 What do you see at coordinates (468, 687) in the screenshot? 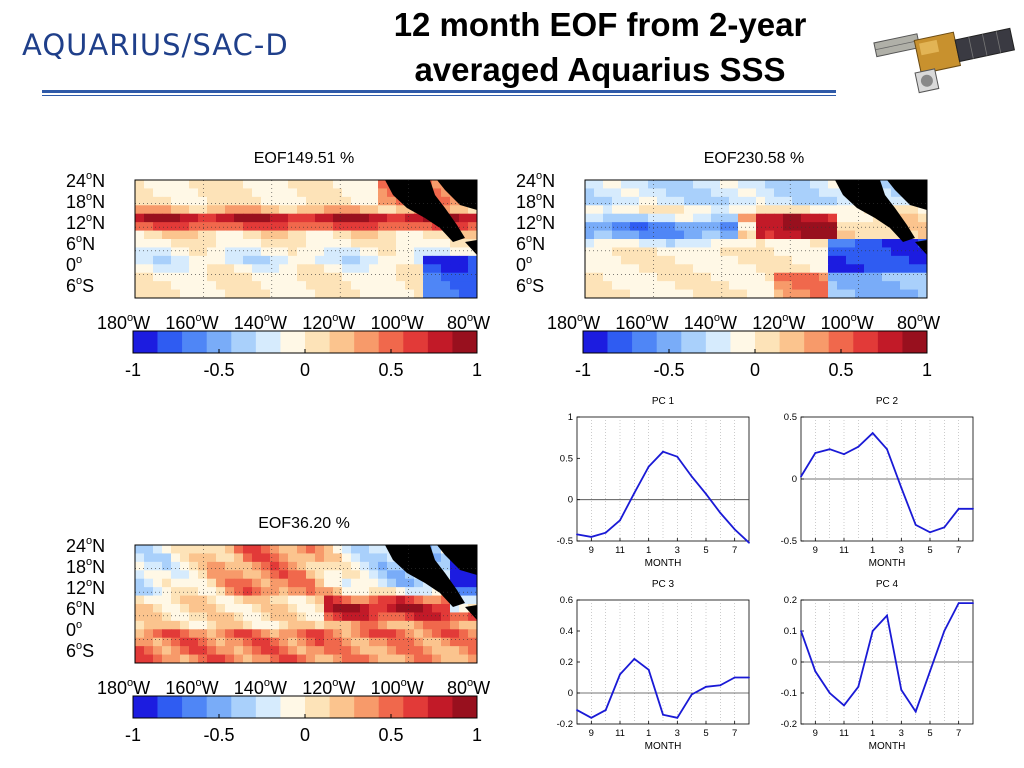
I see `lon-tick-label: 80oW` at bounding box center [468, 687].